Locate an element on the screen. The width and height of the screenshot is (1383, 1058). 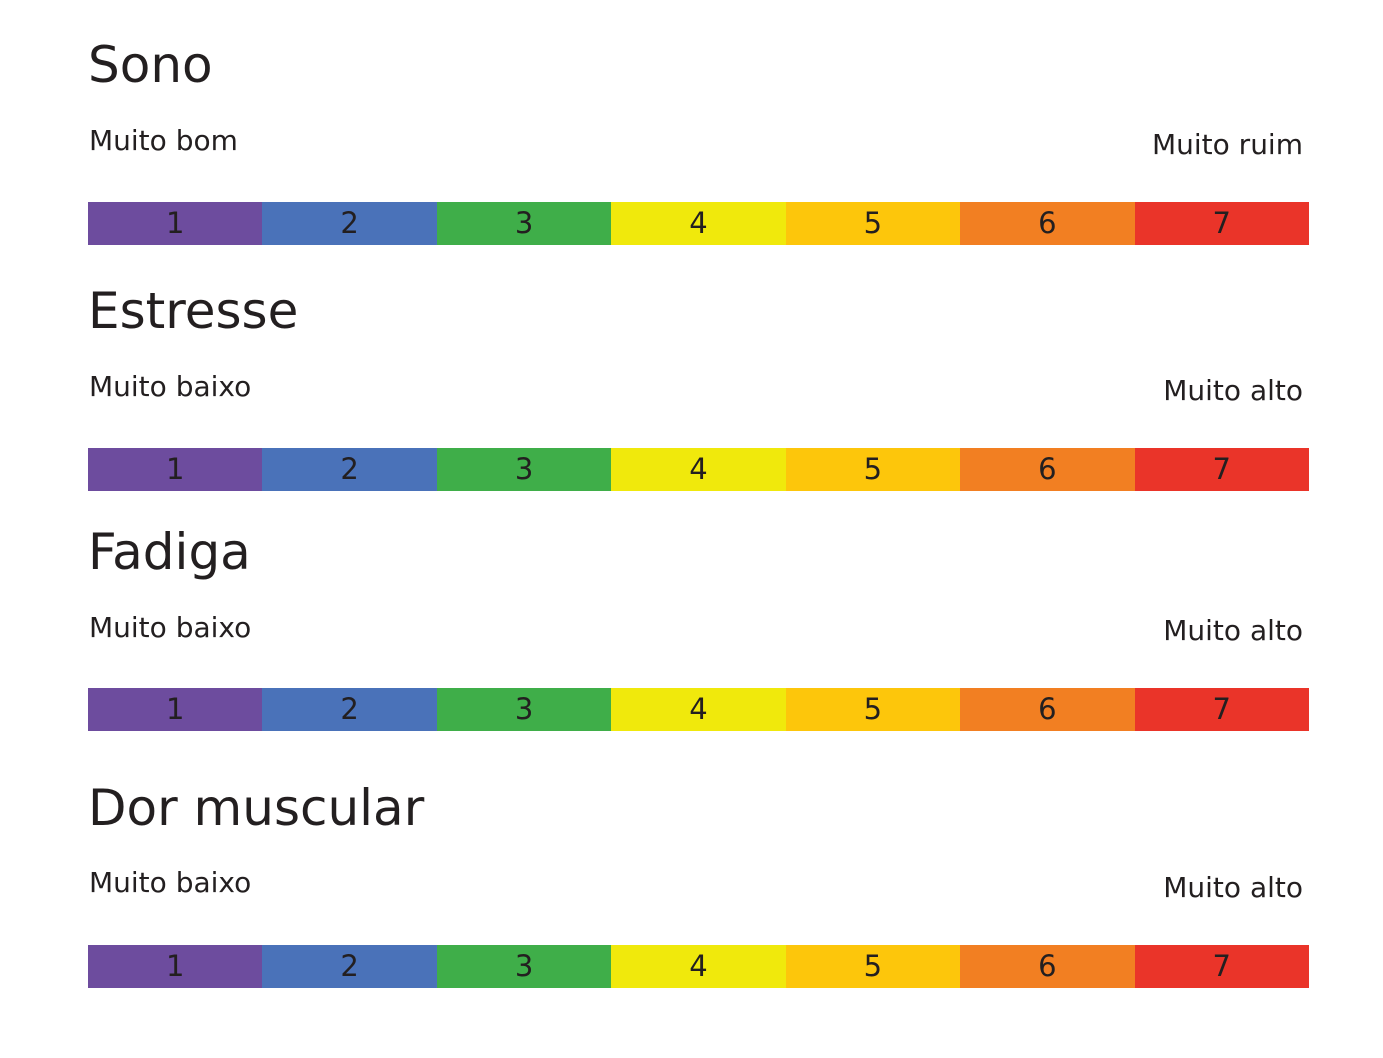
scale-min-label: Muito bom is located at coordinates (163, 140).